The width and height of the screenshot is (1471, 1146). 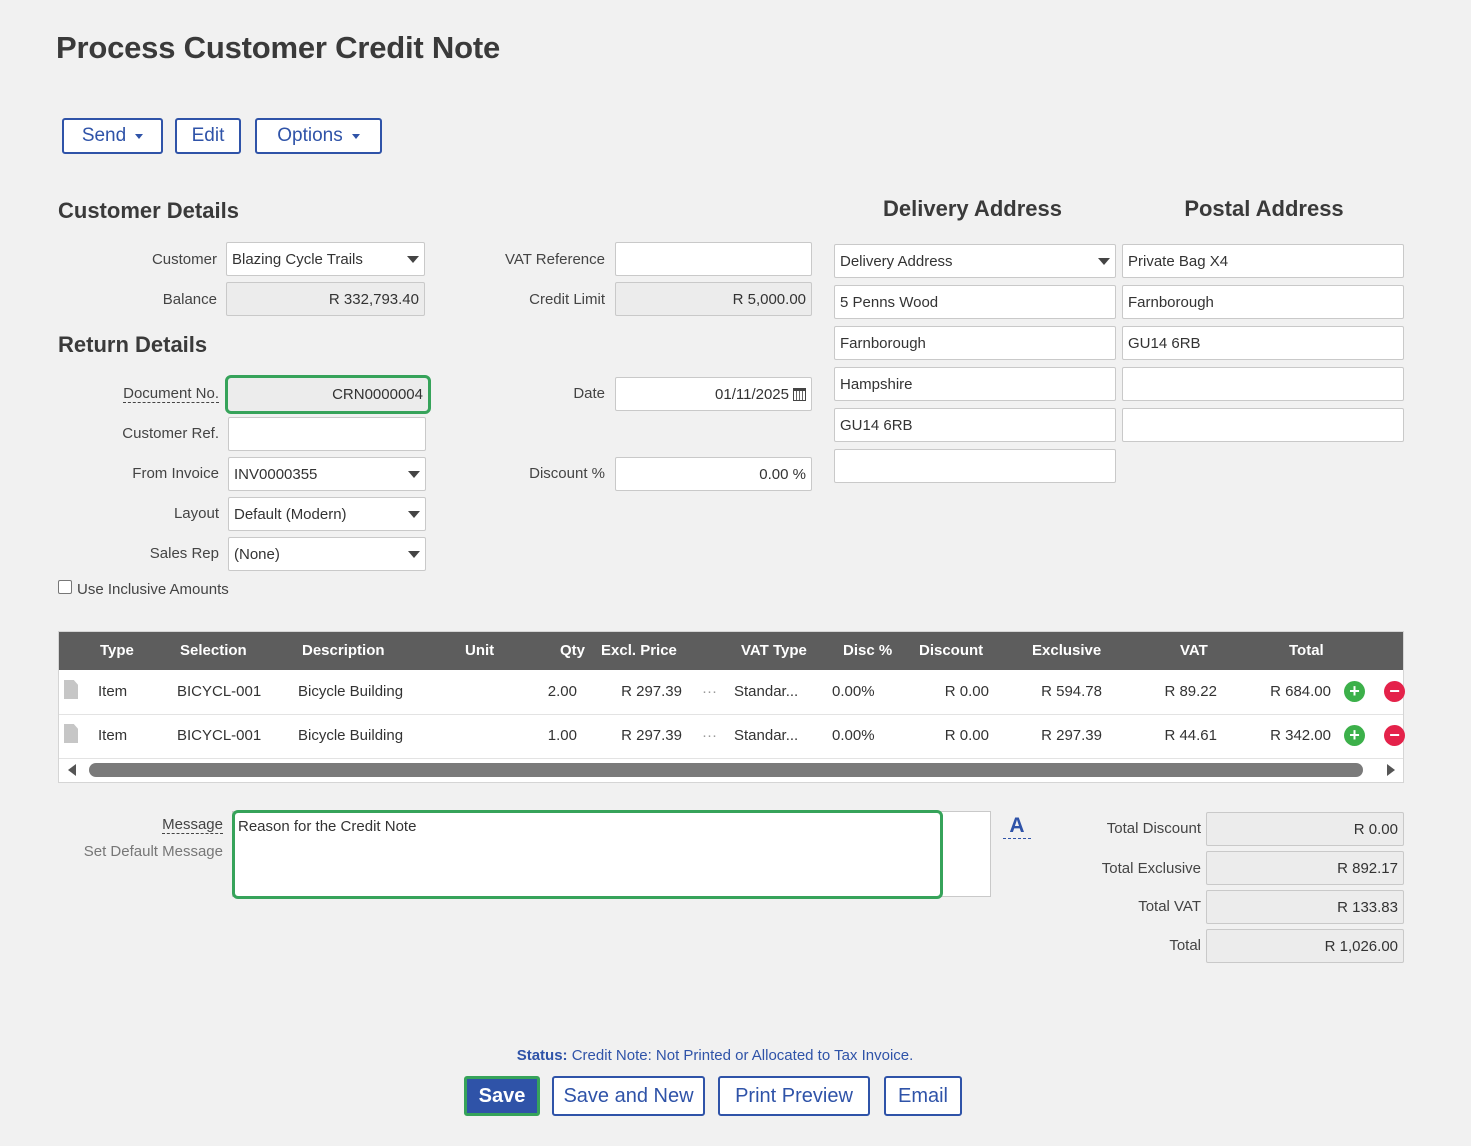 I want to click on from-invoice-select: INV0000355, so click(x=327, y=474).